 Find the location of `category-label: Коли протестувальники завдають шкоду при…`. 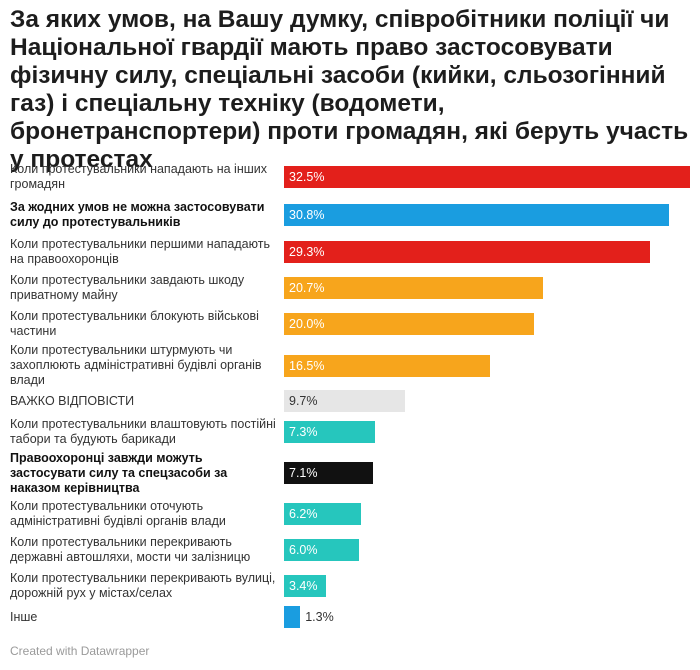

category-label: Коли протестувальники завдають шкоду при… is located at coordinates (127, 287).